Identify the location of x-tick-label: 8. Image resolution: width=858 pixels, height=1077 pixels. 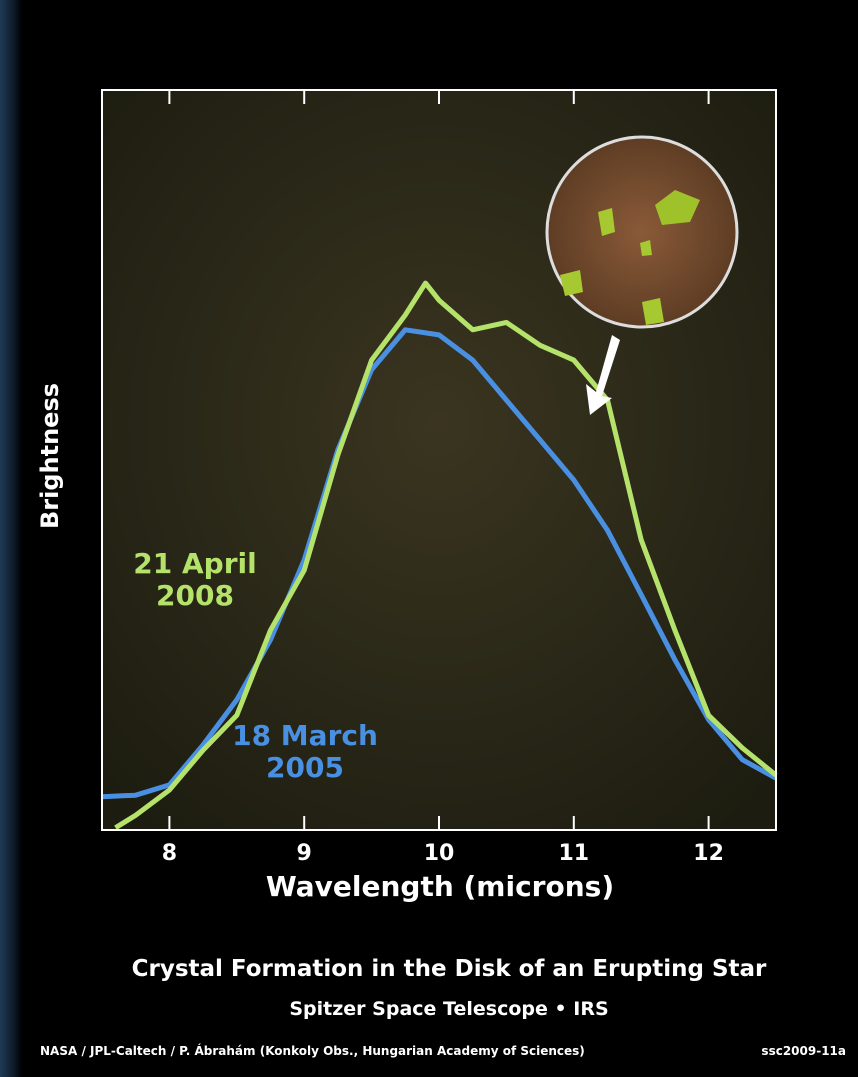
(169, 853).